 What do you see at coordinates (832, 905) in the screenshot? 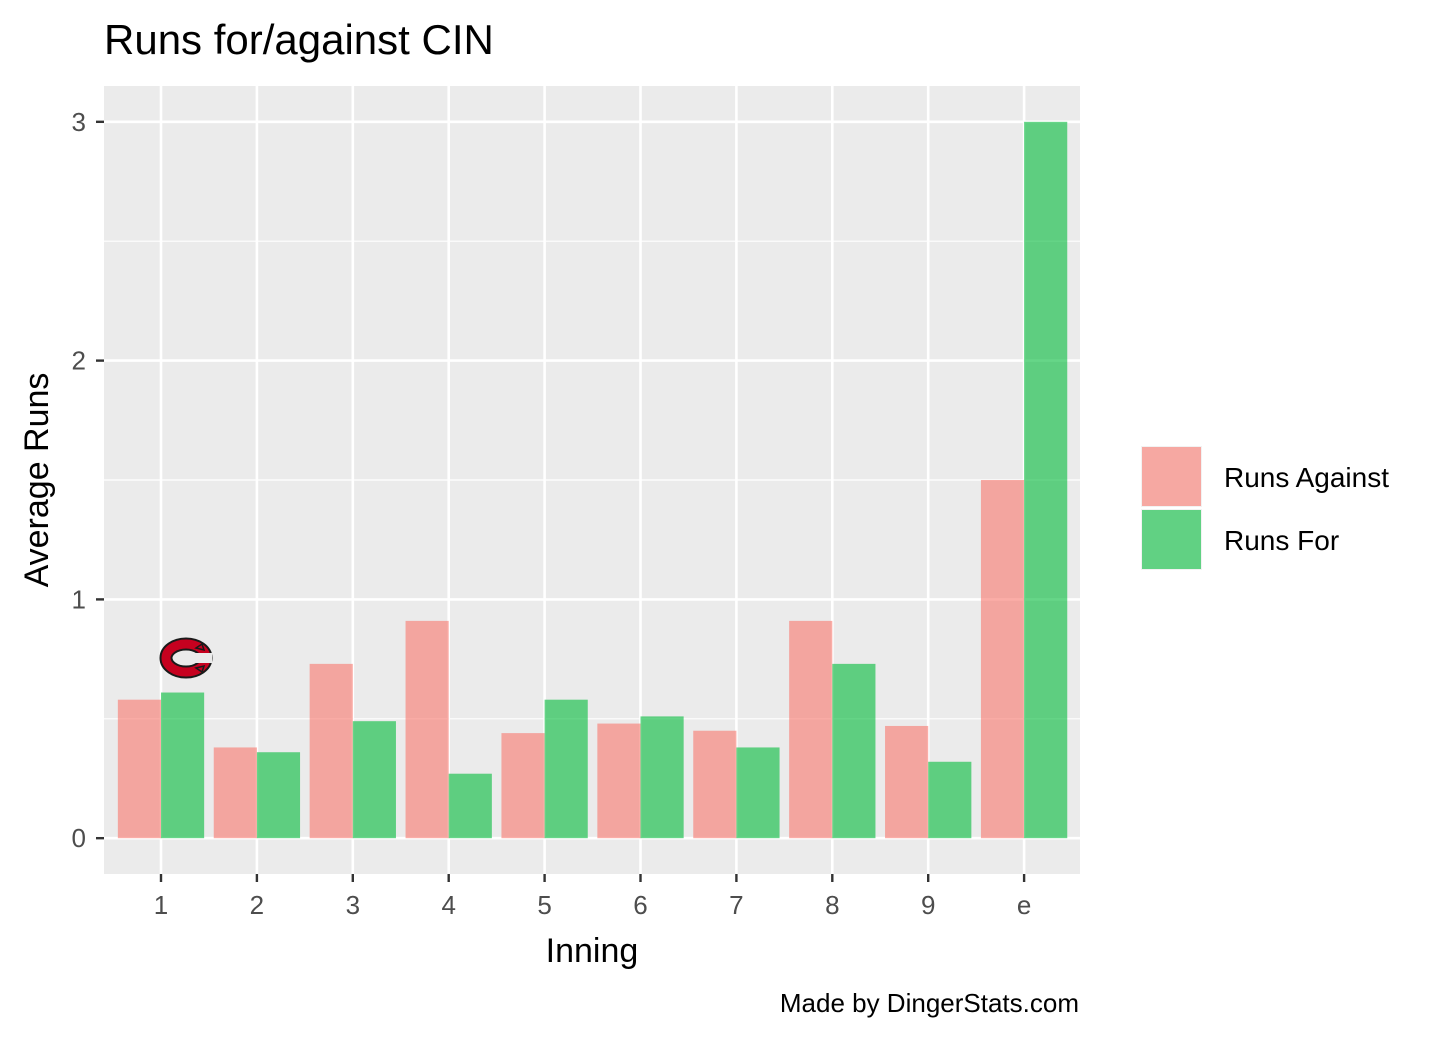
I see `x-tick-label: 8` at bounding box center [832, 905].